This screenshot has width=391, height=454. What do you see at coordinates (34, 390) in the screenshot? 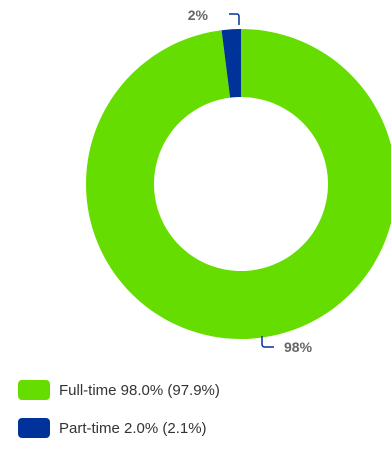
I see `legend-swatch-full-time` at bounding box center [34, 390].